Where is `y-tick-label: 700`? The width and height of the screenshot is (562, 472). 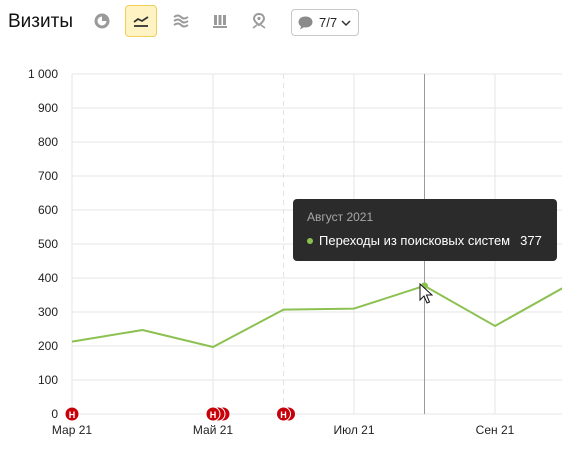
y-tick-label: 700 is located at coordinates (48, 176).